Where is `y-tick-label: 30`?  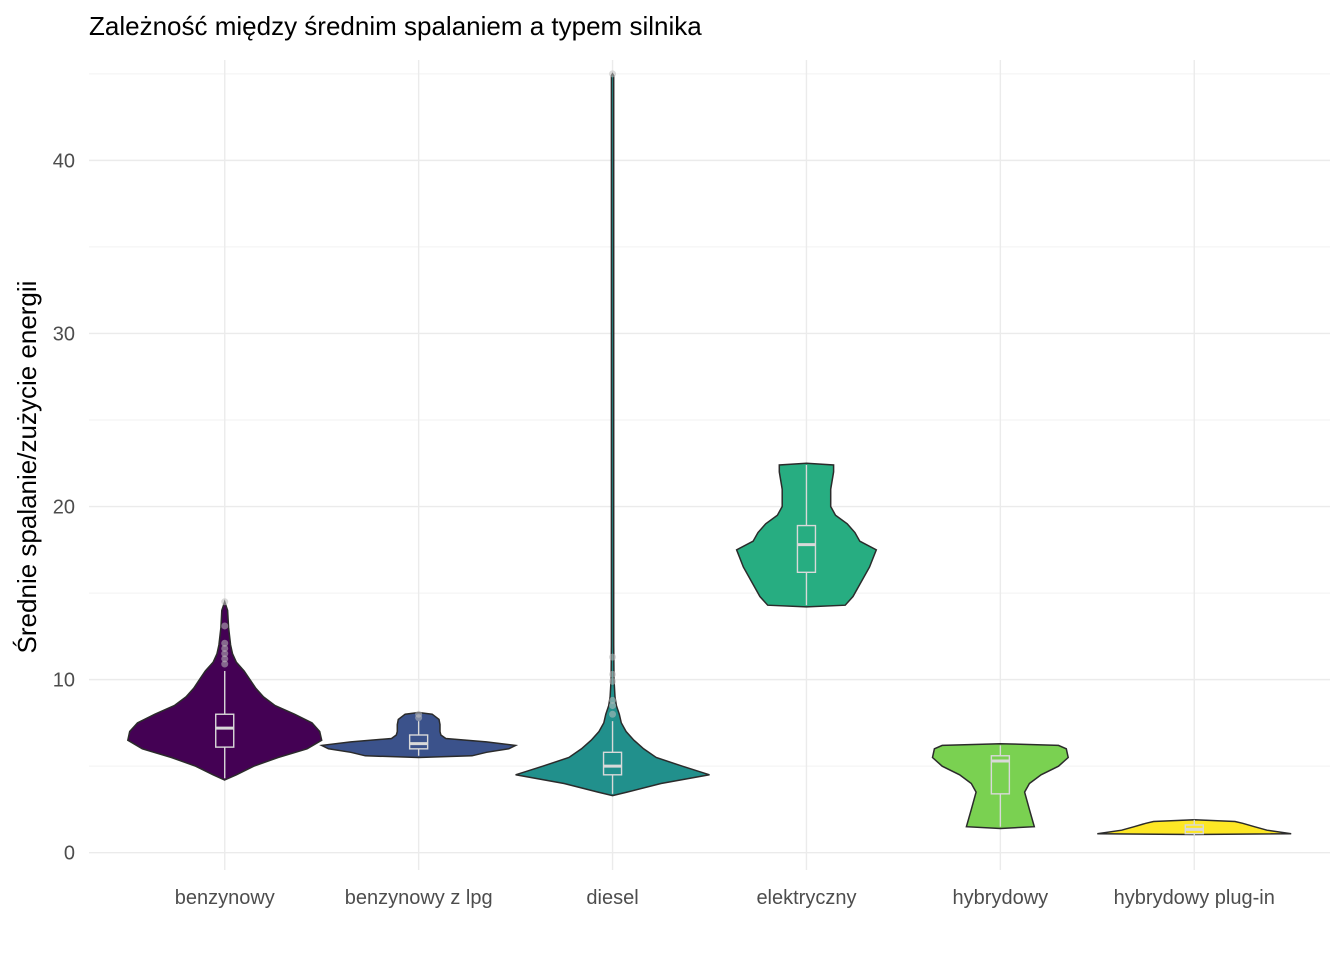 y-tick-label: 30 is located at coordinates (64, 334).